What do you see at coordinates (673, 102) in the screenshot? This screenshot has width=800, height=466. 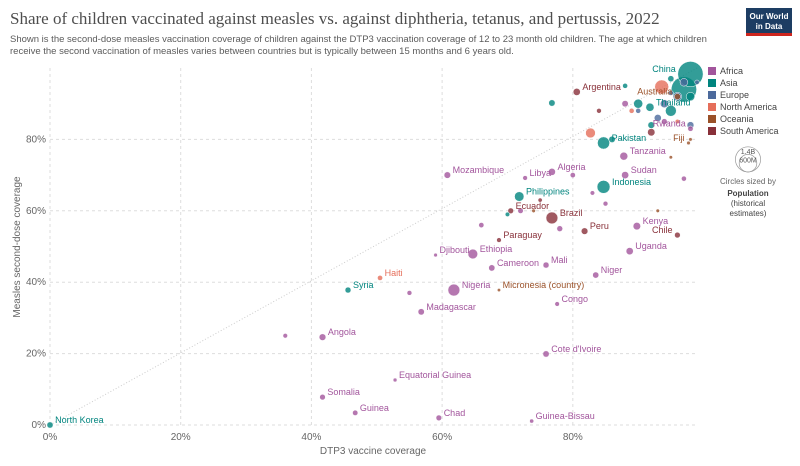 I see `point-label: Thailand` at bounding box center [673, 102].